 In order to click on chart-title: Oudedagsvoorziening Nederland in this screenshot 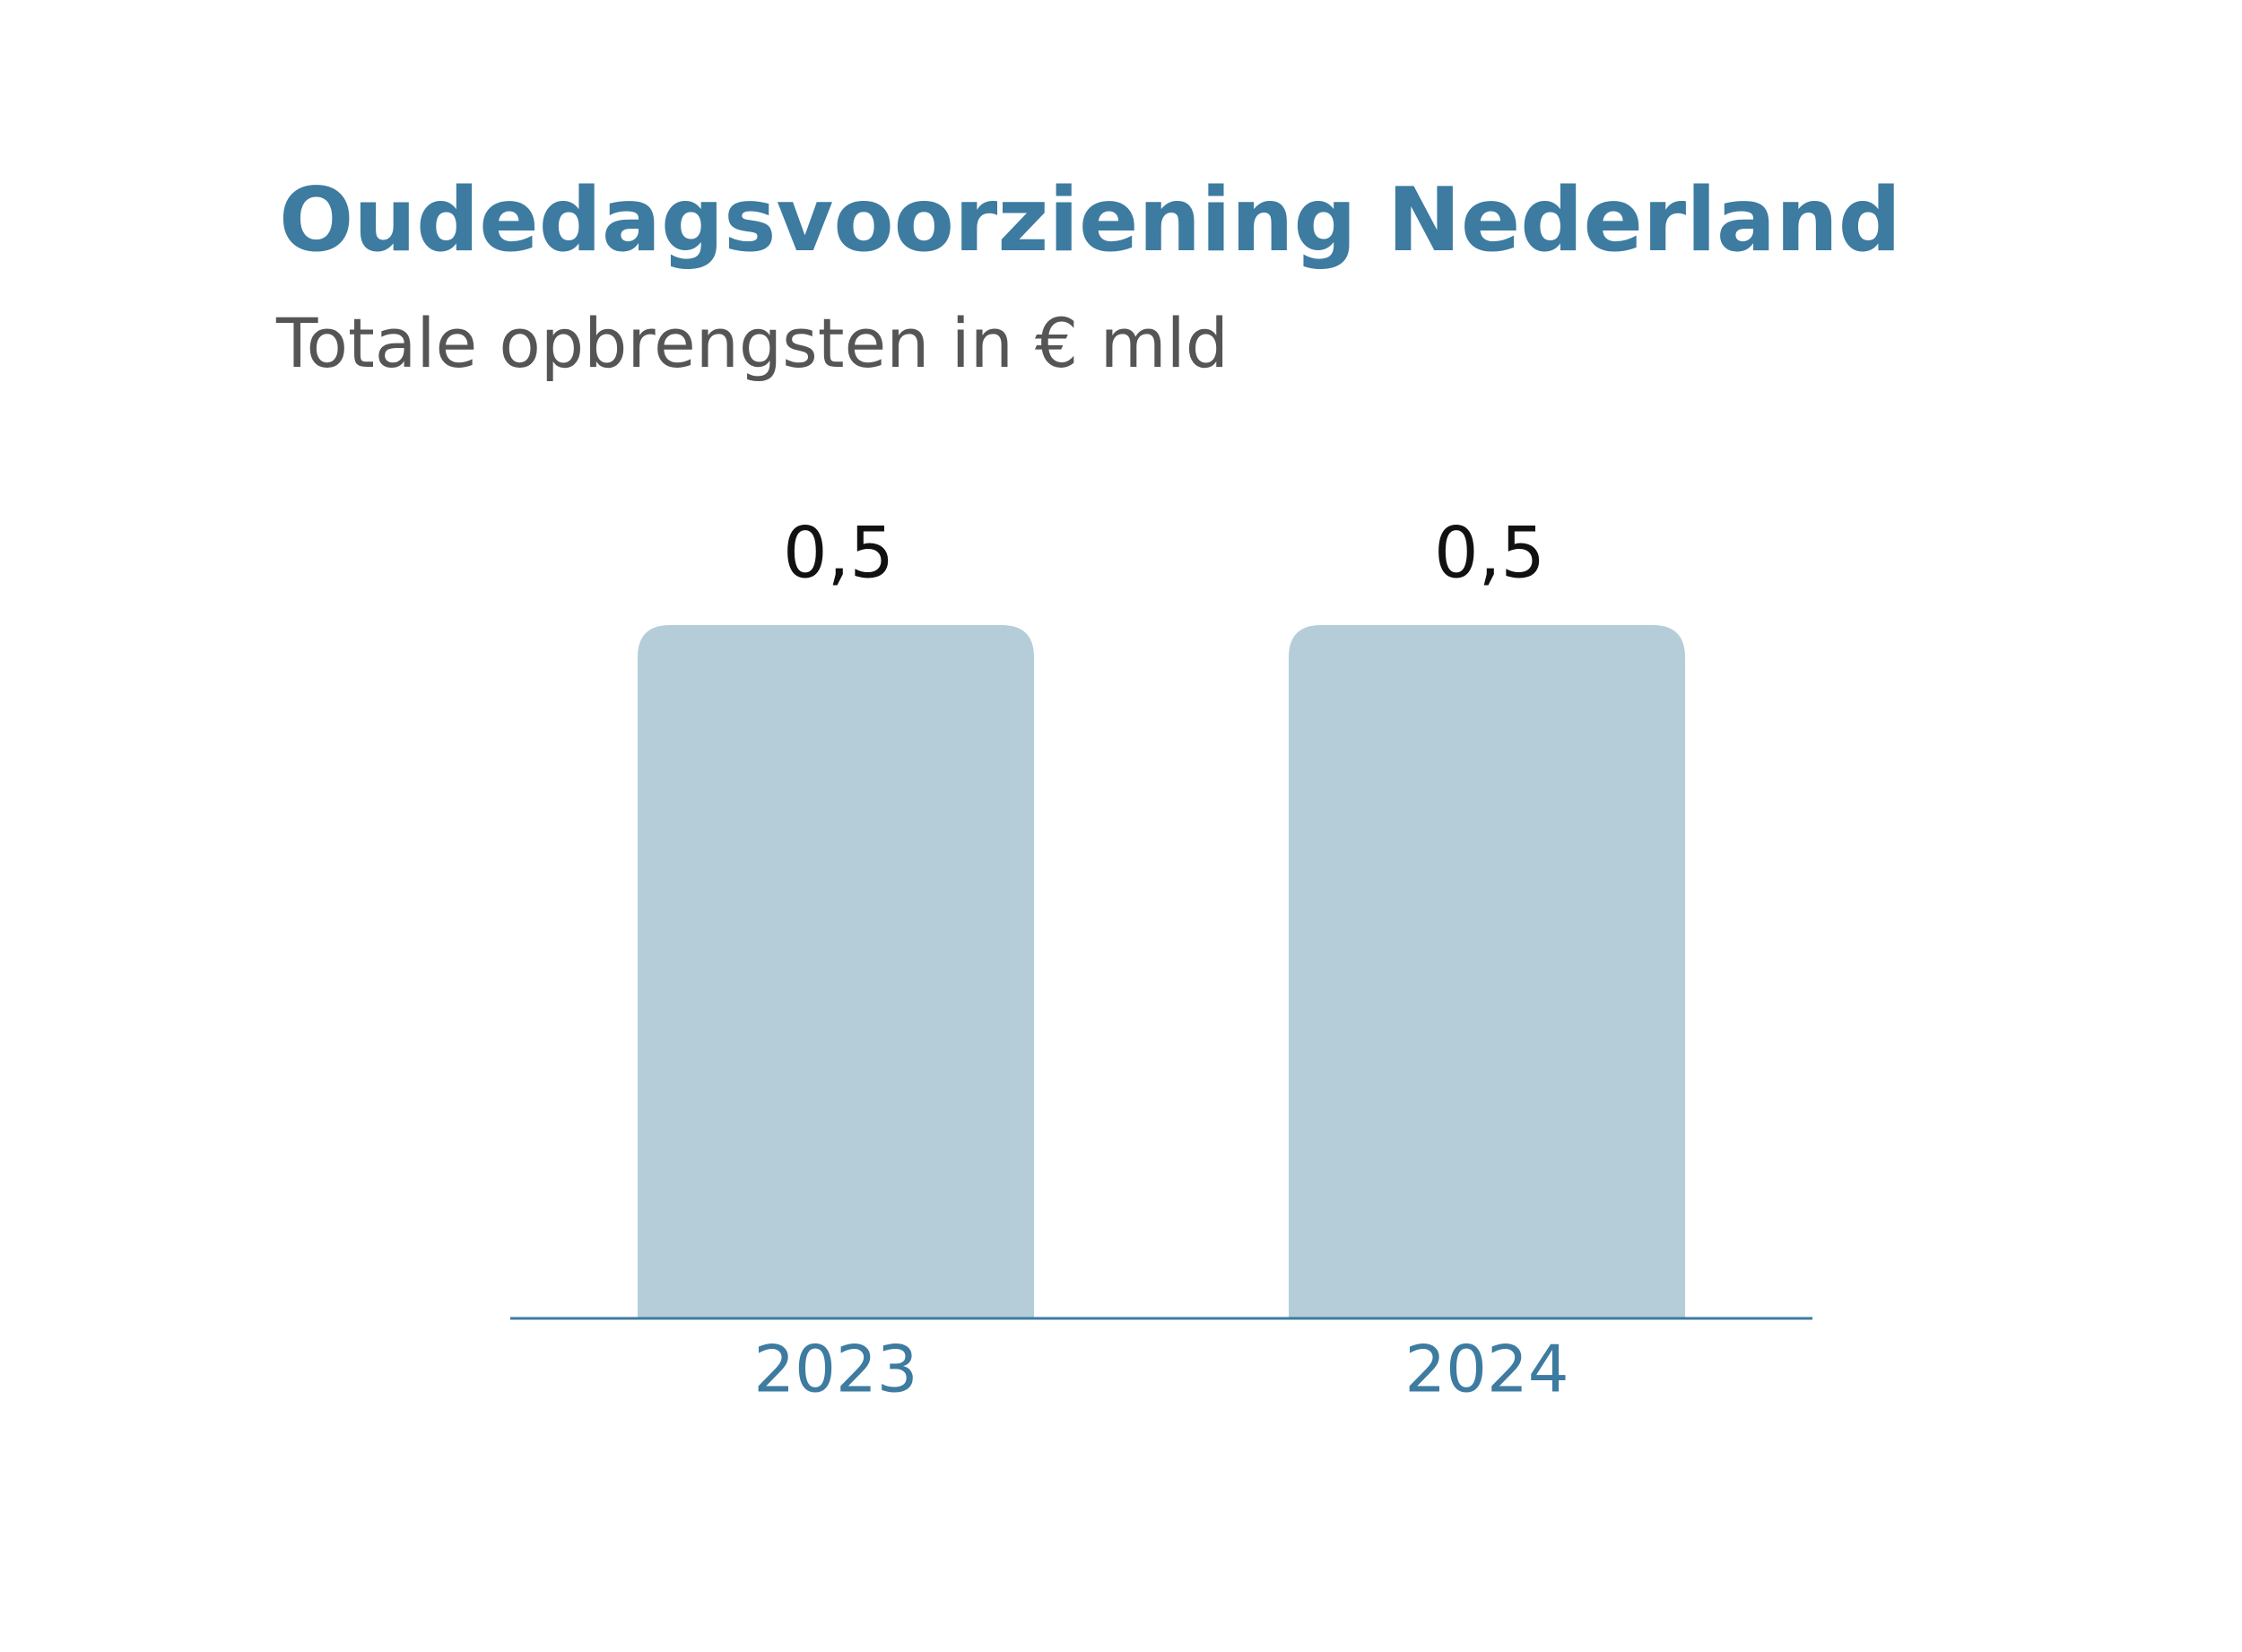, I will do `click(1090, 221)`.